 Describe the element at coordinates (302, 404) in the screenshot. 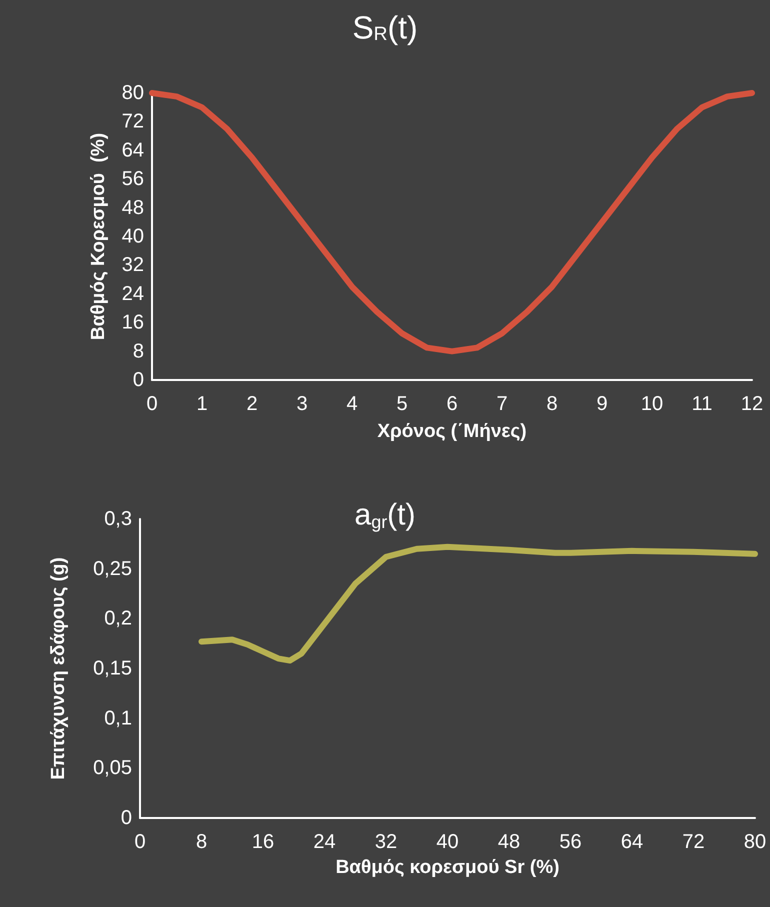

I see `x-tick-label: 3` at that location.